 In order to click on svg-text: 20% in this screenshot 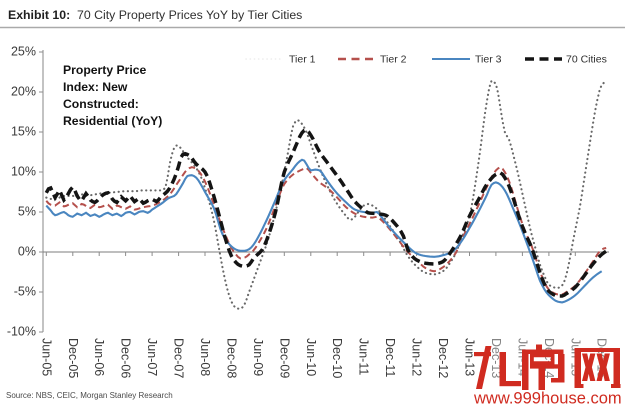, I will do `click(23, 92)`.